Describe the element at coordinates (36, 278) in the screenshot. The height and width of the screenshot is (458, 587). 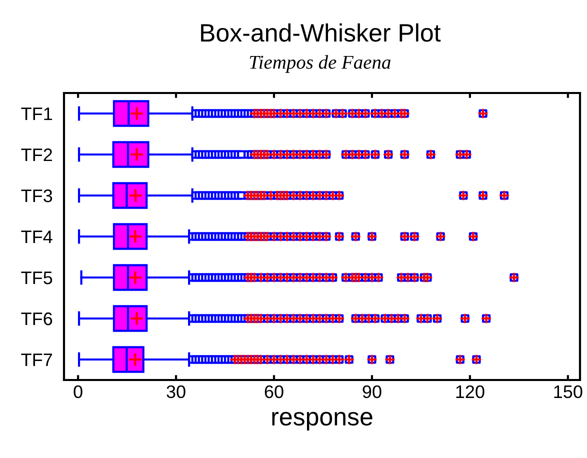
I see `y-tick-label: TF5` at that location.